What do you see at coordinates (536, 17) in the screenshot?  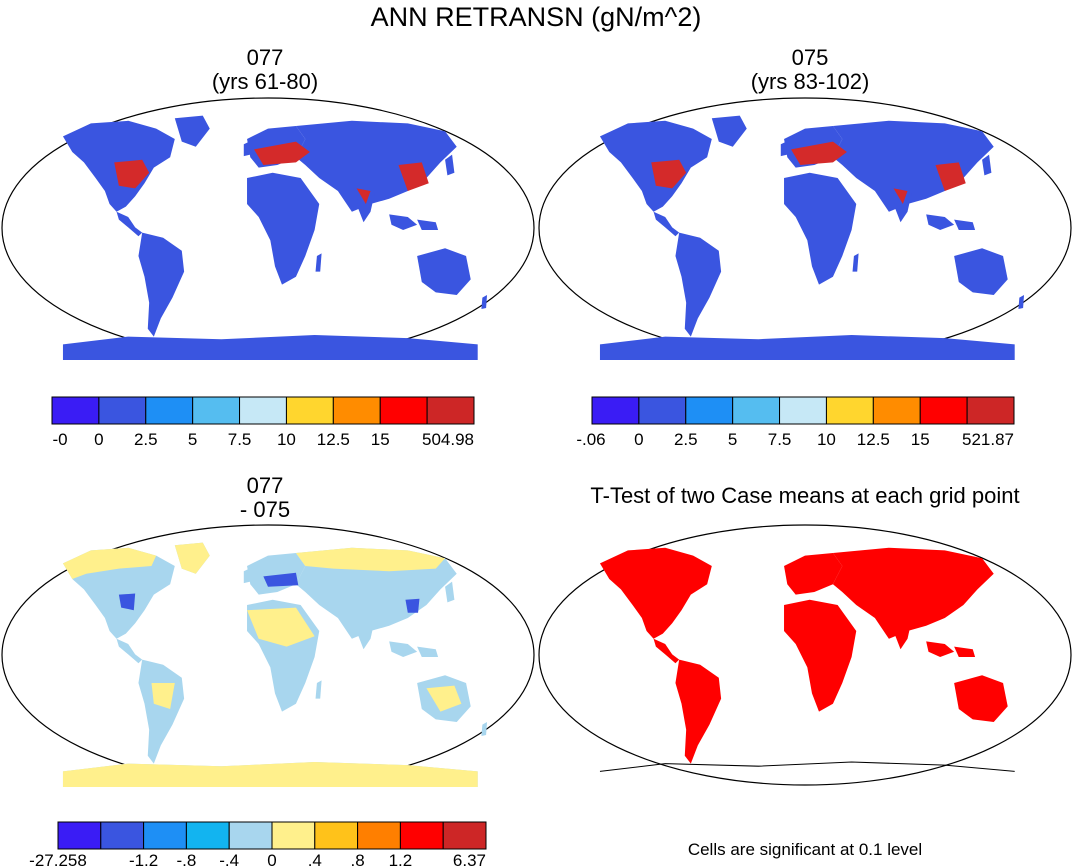 I see `main-title: ANN RETRANSN (gN/m^2)` at bounding box center [536, 17].